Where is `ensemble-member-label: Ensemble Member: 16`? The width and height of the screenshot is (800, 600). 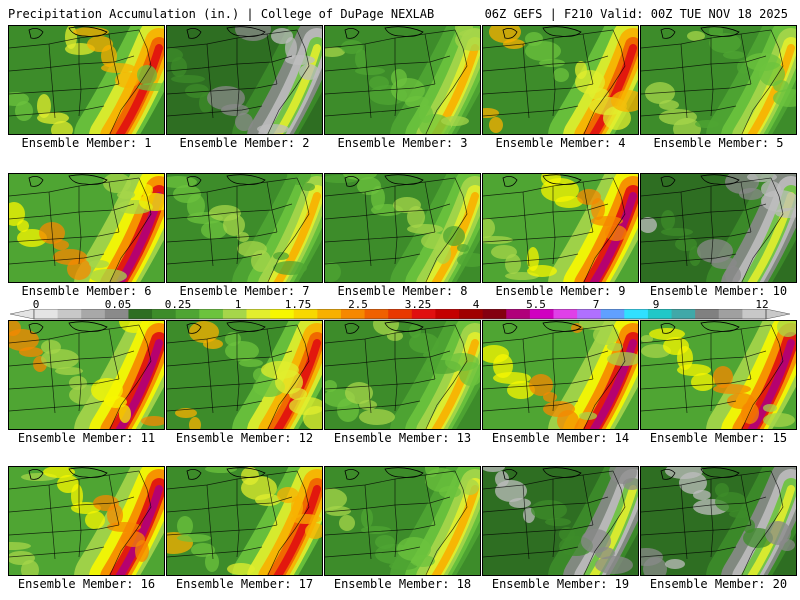
ensemble-member-label: Ensemble Member: 16 is located at coordinates (86, 584).